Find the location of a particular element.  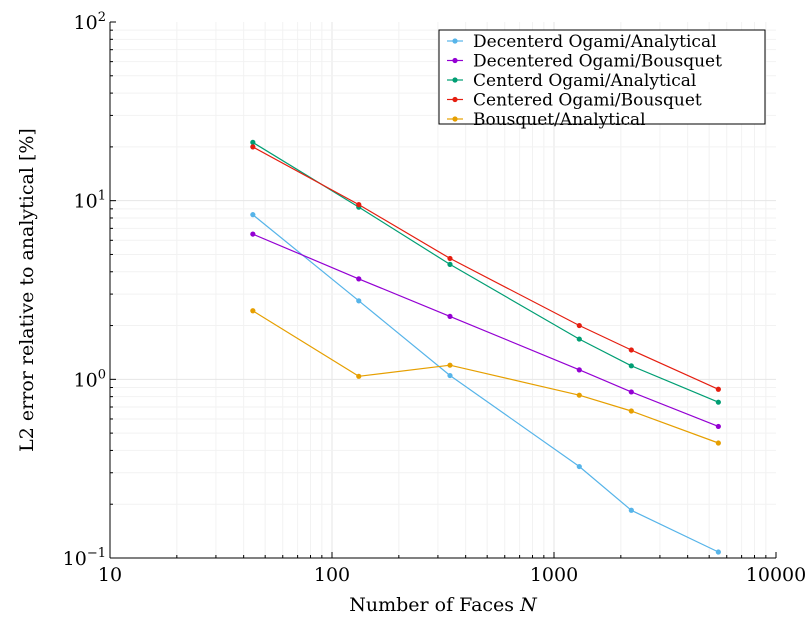

series-line is located at coordinates (485, 377).